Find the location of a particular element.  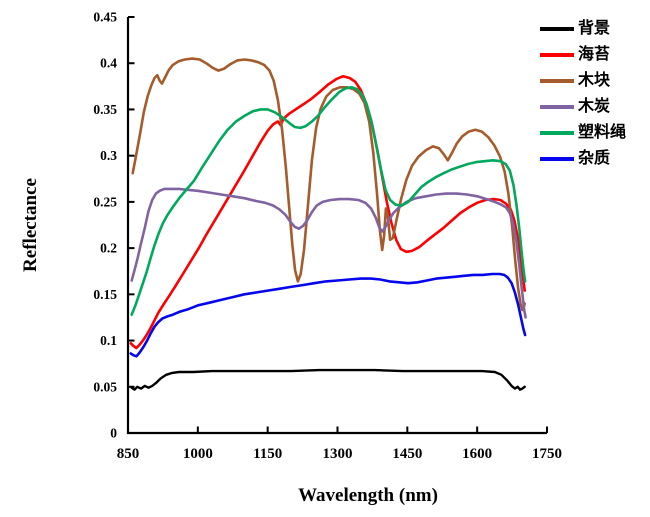

legend-item-2: 木块 is located at coordinates (583, 81).